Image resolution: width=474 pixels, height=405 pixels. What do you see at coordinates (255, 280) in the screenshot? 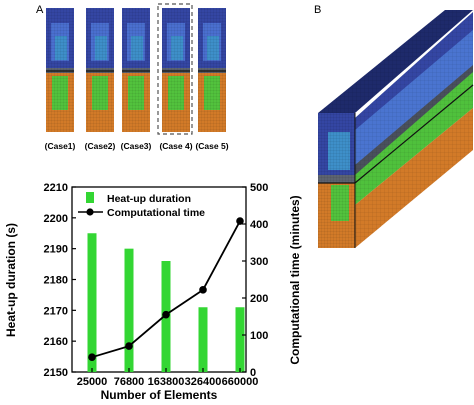
I see `y-axis-right-ticks: 0 100 200 300 400 500` at bounding box center [255, 280].